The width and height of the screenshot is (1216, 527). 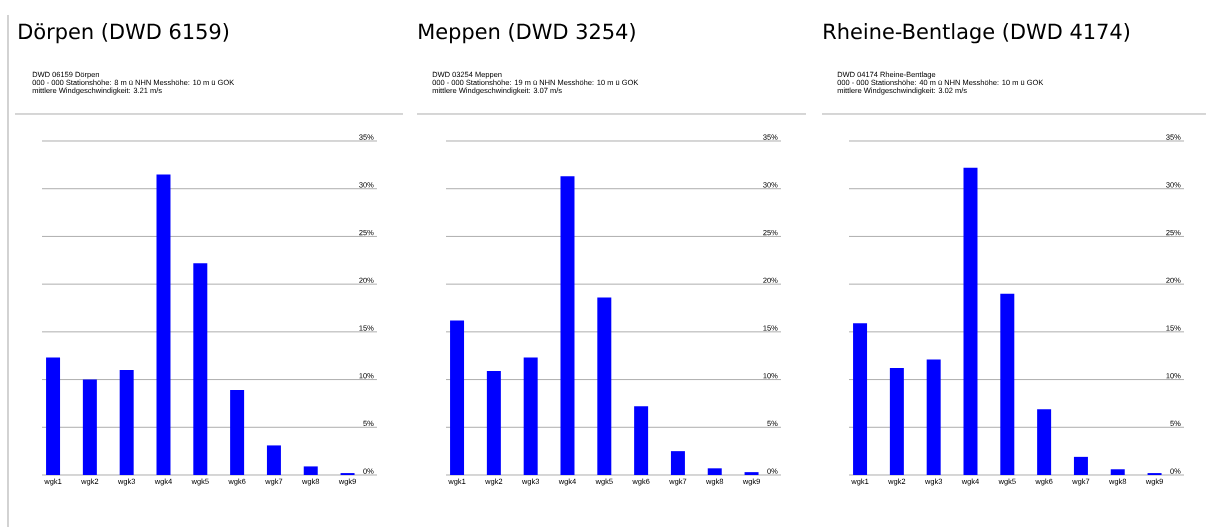 I want to click on chart-title: Rheine-Bentlage (DWD 4174), so click(x=977, y=33).